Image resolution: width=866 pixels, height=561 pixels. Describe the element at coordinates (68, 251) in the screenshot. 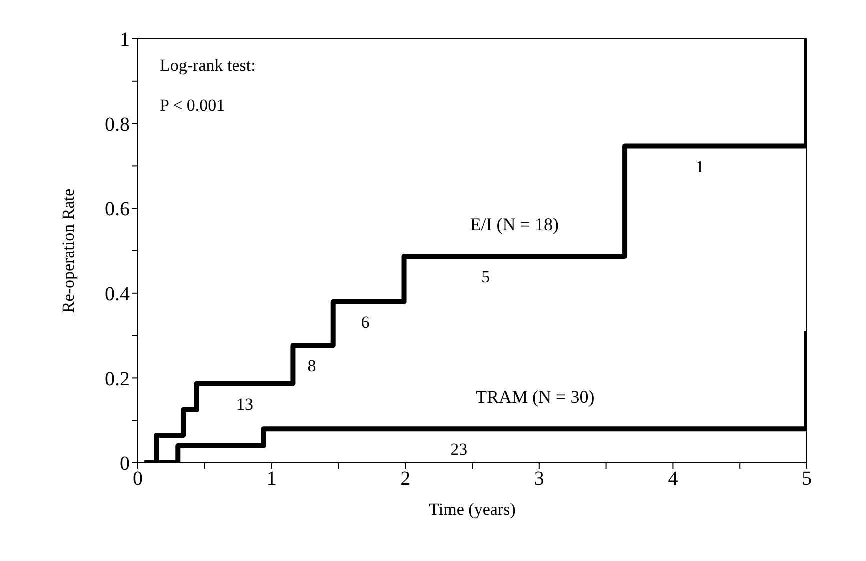

I see `y-axis-title: Re-operation Rate` at that location.